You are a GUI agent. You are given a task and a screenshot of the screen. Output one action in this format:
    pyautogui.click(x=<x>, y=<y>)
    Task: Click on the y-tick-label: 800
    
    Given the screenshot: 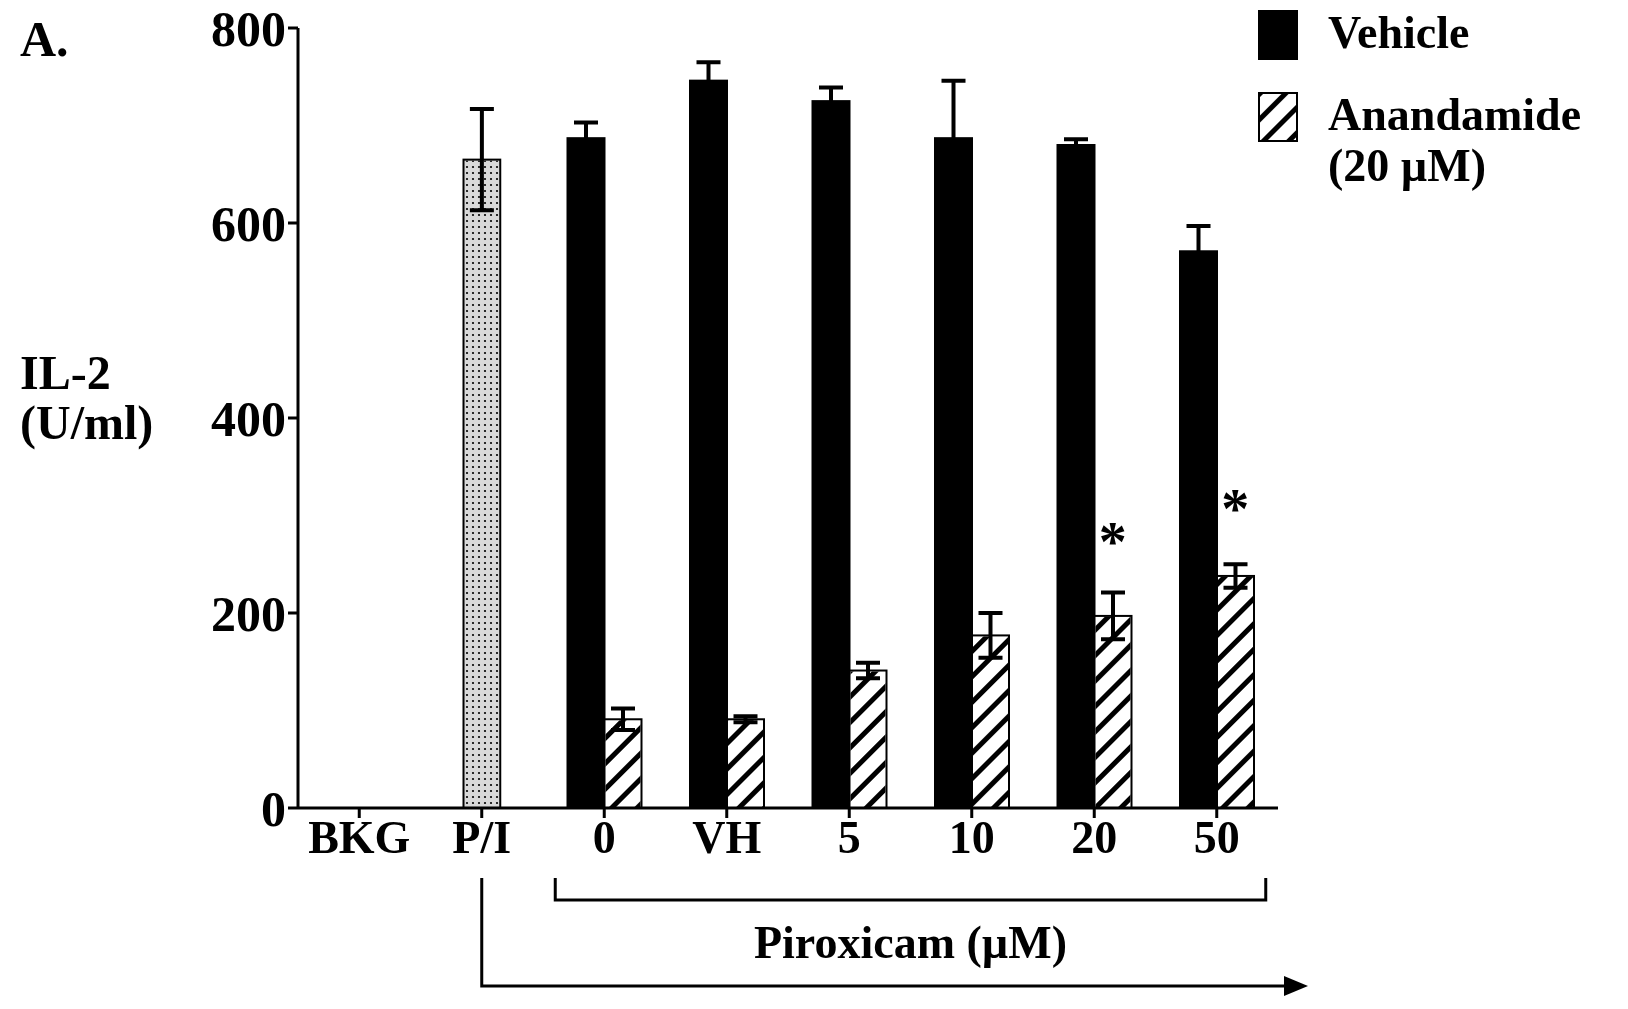 What is the action you would take?
    pyautogui.click(x=248, y=28)
    